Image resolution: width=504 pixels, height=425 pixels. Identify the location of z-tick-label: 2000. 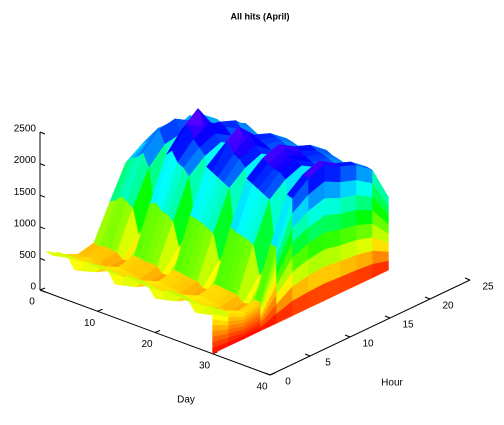
(25, 160).